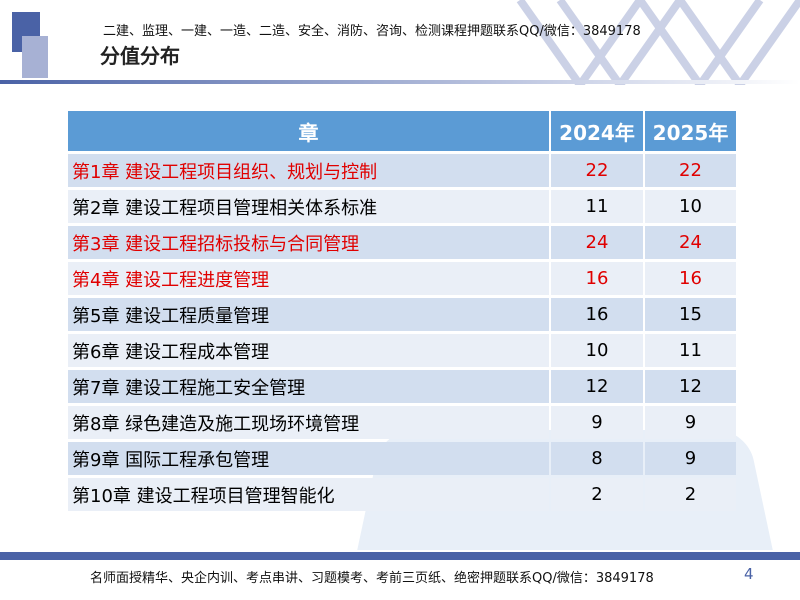  Describe the element at coordinates (690, 242) in the screenshot. I see `score-2025-cell: 24` at that location.